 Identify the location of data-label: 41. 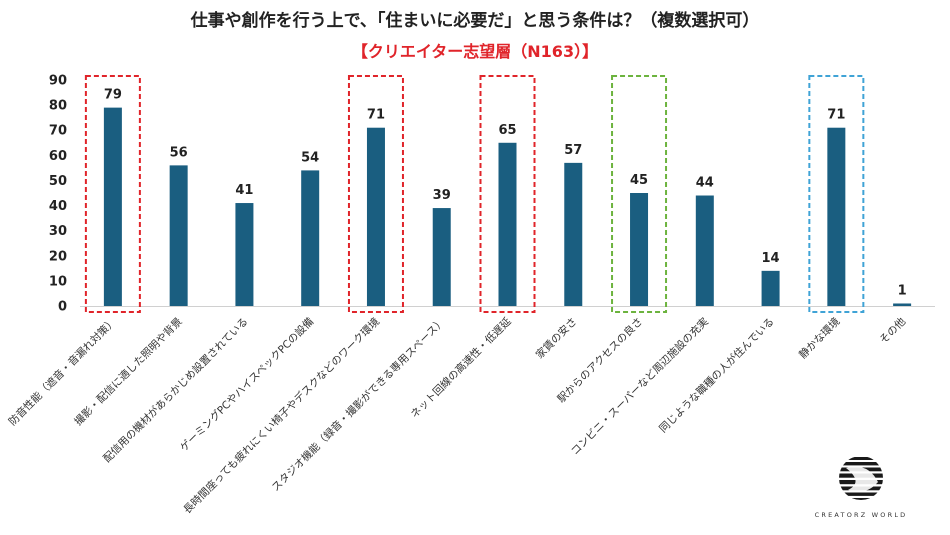
(244, 190).